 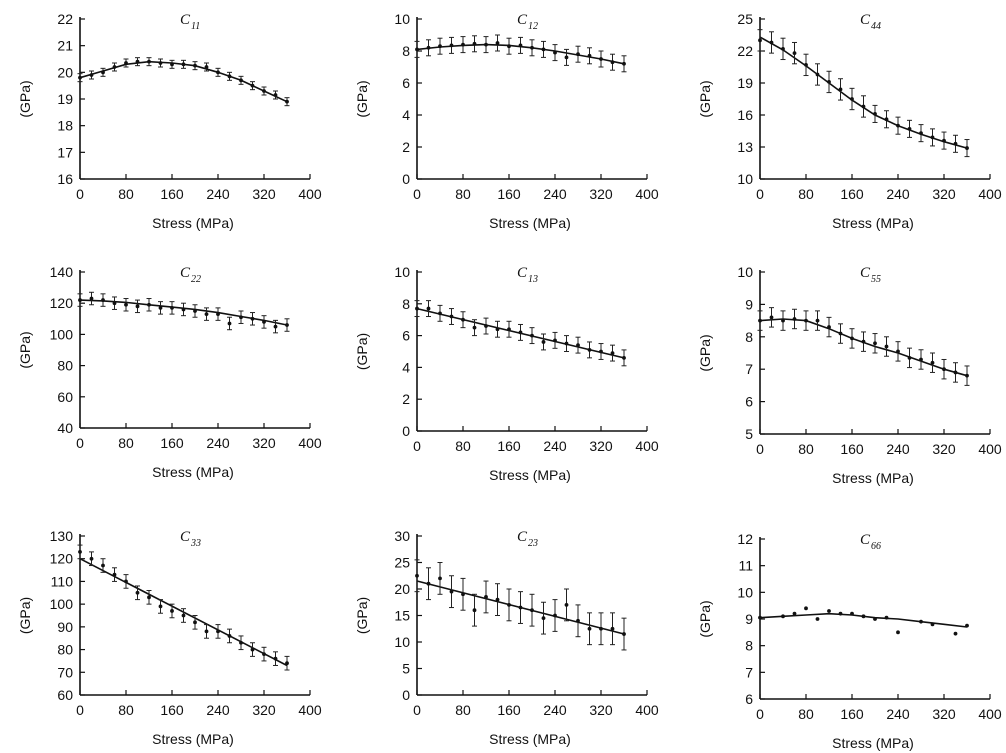 What do you see at coordinates (406, 179) in the screenshot?
I see `y-tick-label: 0` at bounding box center [406, 179].